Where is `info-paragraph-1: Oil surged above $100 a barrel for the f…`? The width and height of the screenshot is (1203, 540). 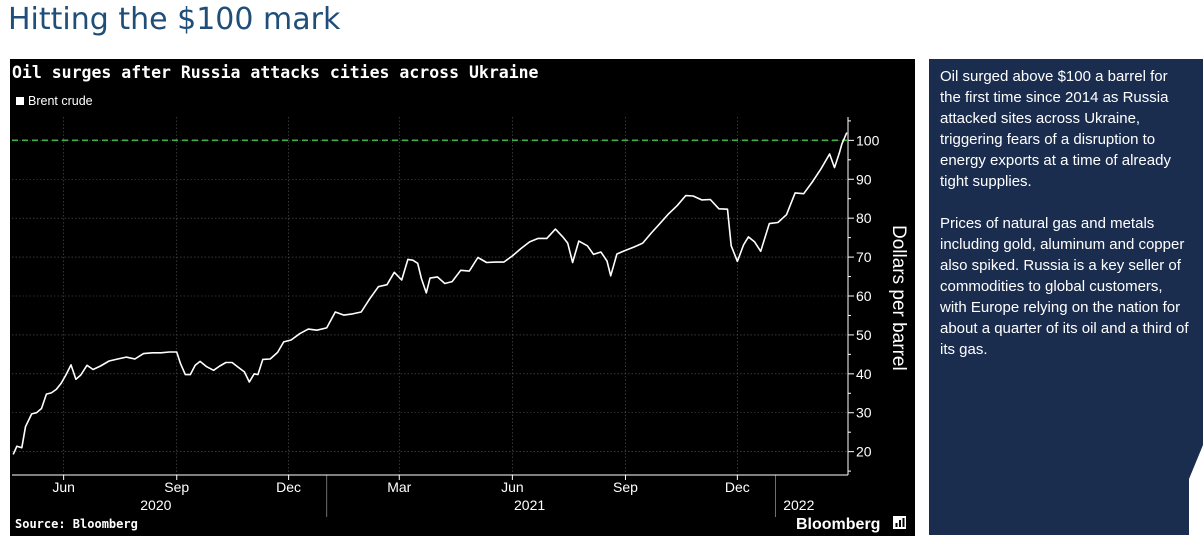
info-paragraph-1: Oil surged above $100 a barrel for the f… is located at coordinates (1055, 129).